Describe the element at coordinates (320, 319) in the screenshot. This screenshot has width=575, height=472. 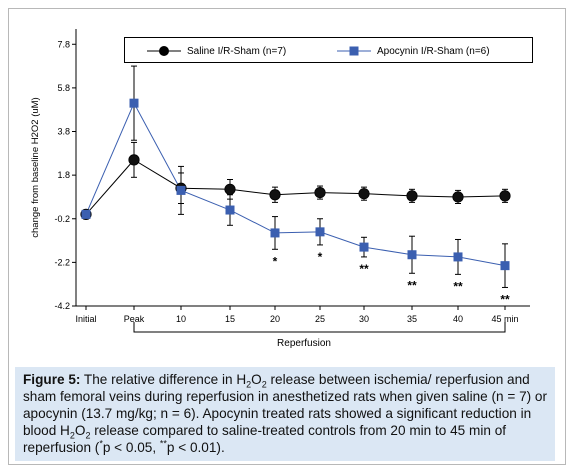
I see `x-tick-label: 25` at that location.